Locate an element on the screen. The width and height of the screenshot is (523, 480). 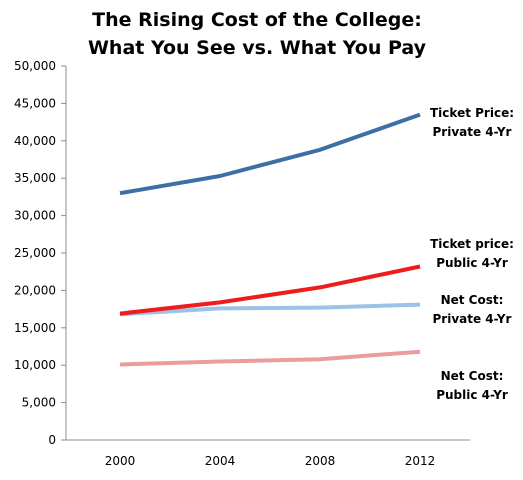
chart-title-line-1: The Rising Cost of the College: is located at coordinates (257, 20).